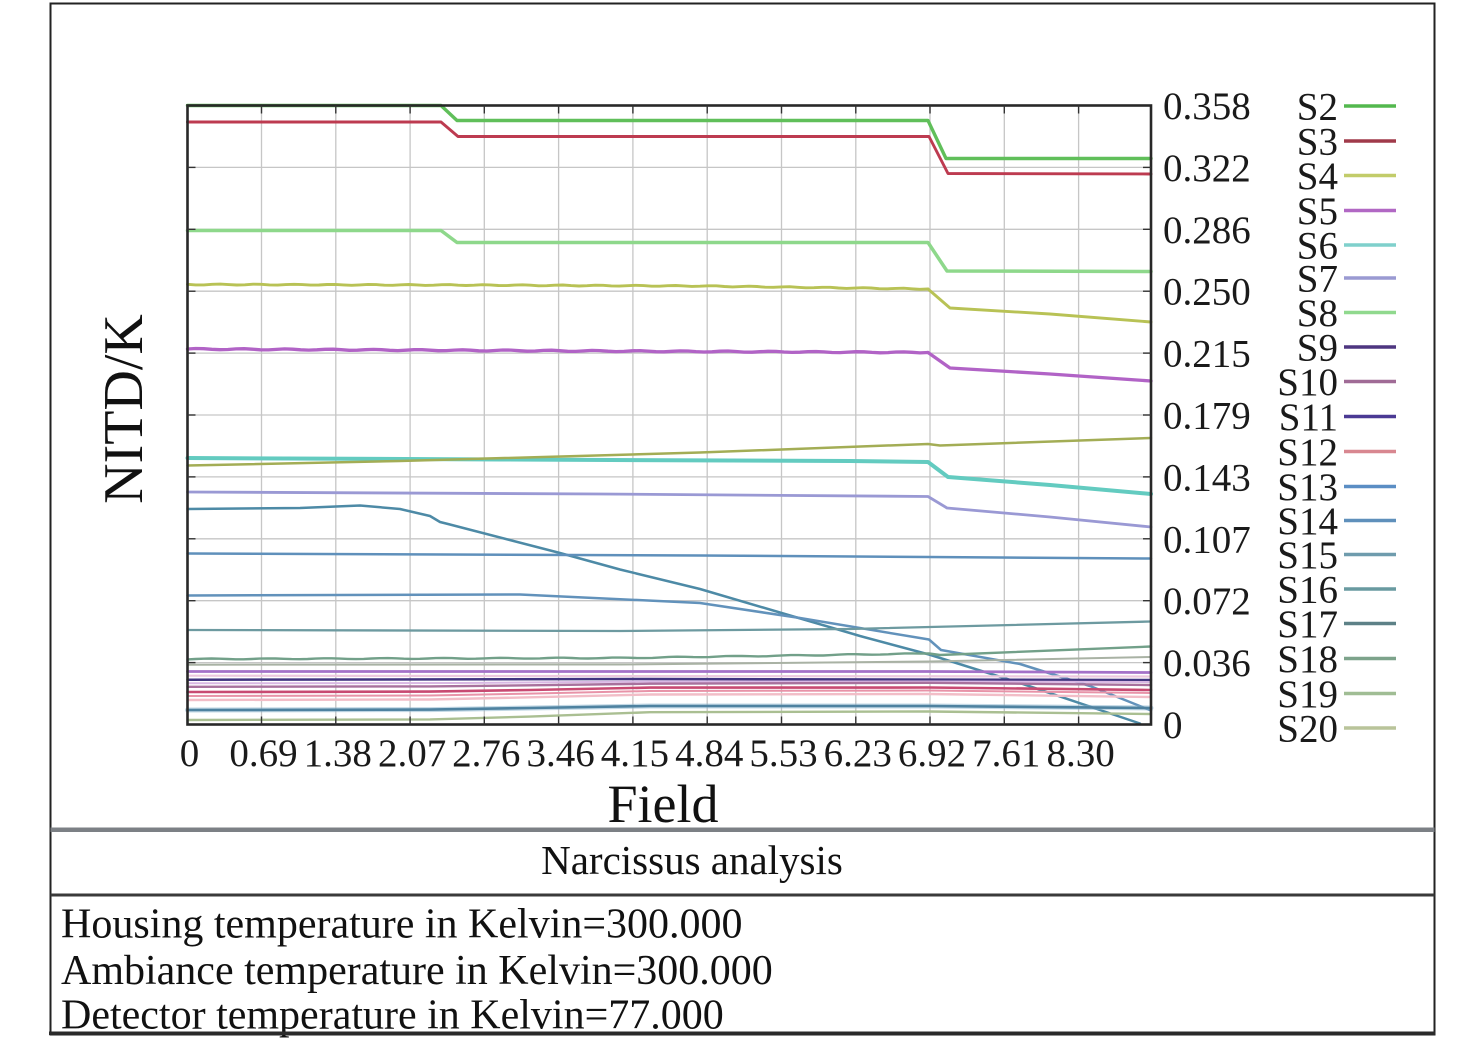 The width and height of the screenshot is (1476, 1043). What do you see at coordinates (417, 971) in the screenshot?
I see `svg-text:Ambiance temperature in Kelvin: Ambiance temperature in Kelvin=300.000` at bounding box center [417, 971].